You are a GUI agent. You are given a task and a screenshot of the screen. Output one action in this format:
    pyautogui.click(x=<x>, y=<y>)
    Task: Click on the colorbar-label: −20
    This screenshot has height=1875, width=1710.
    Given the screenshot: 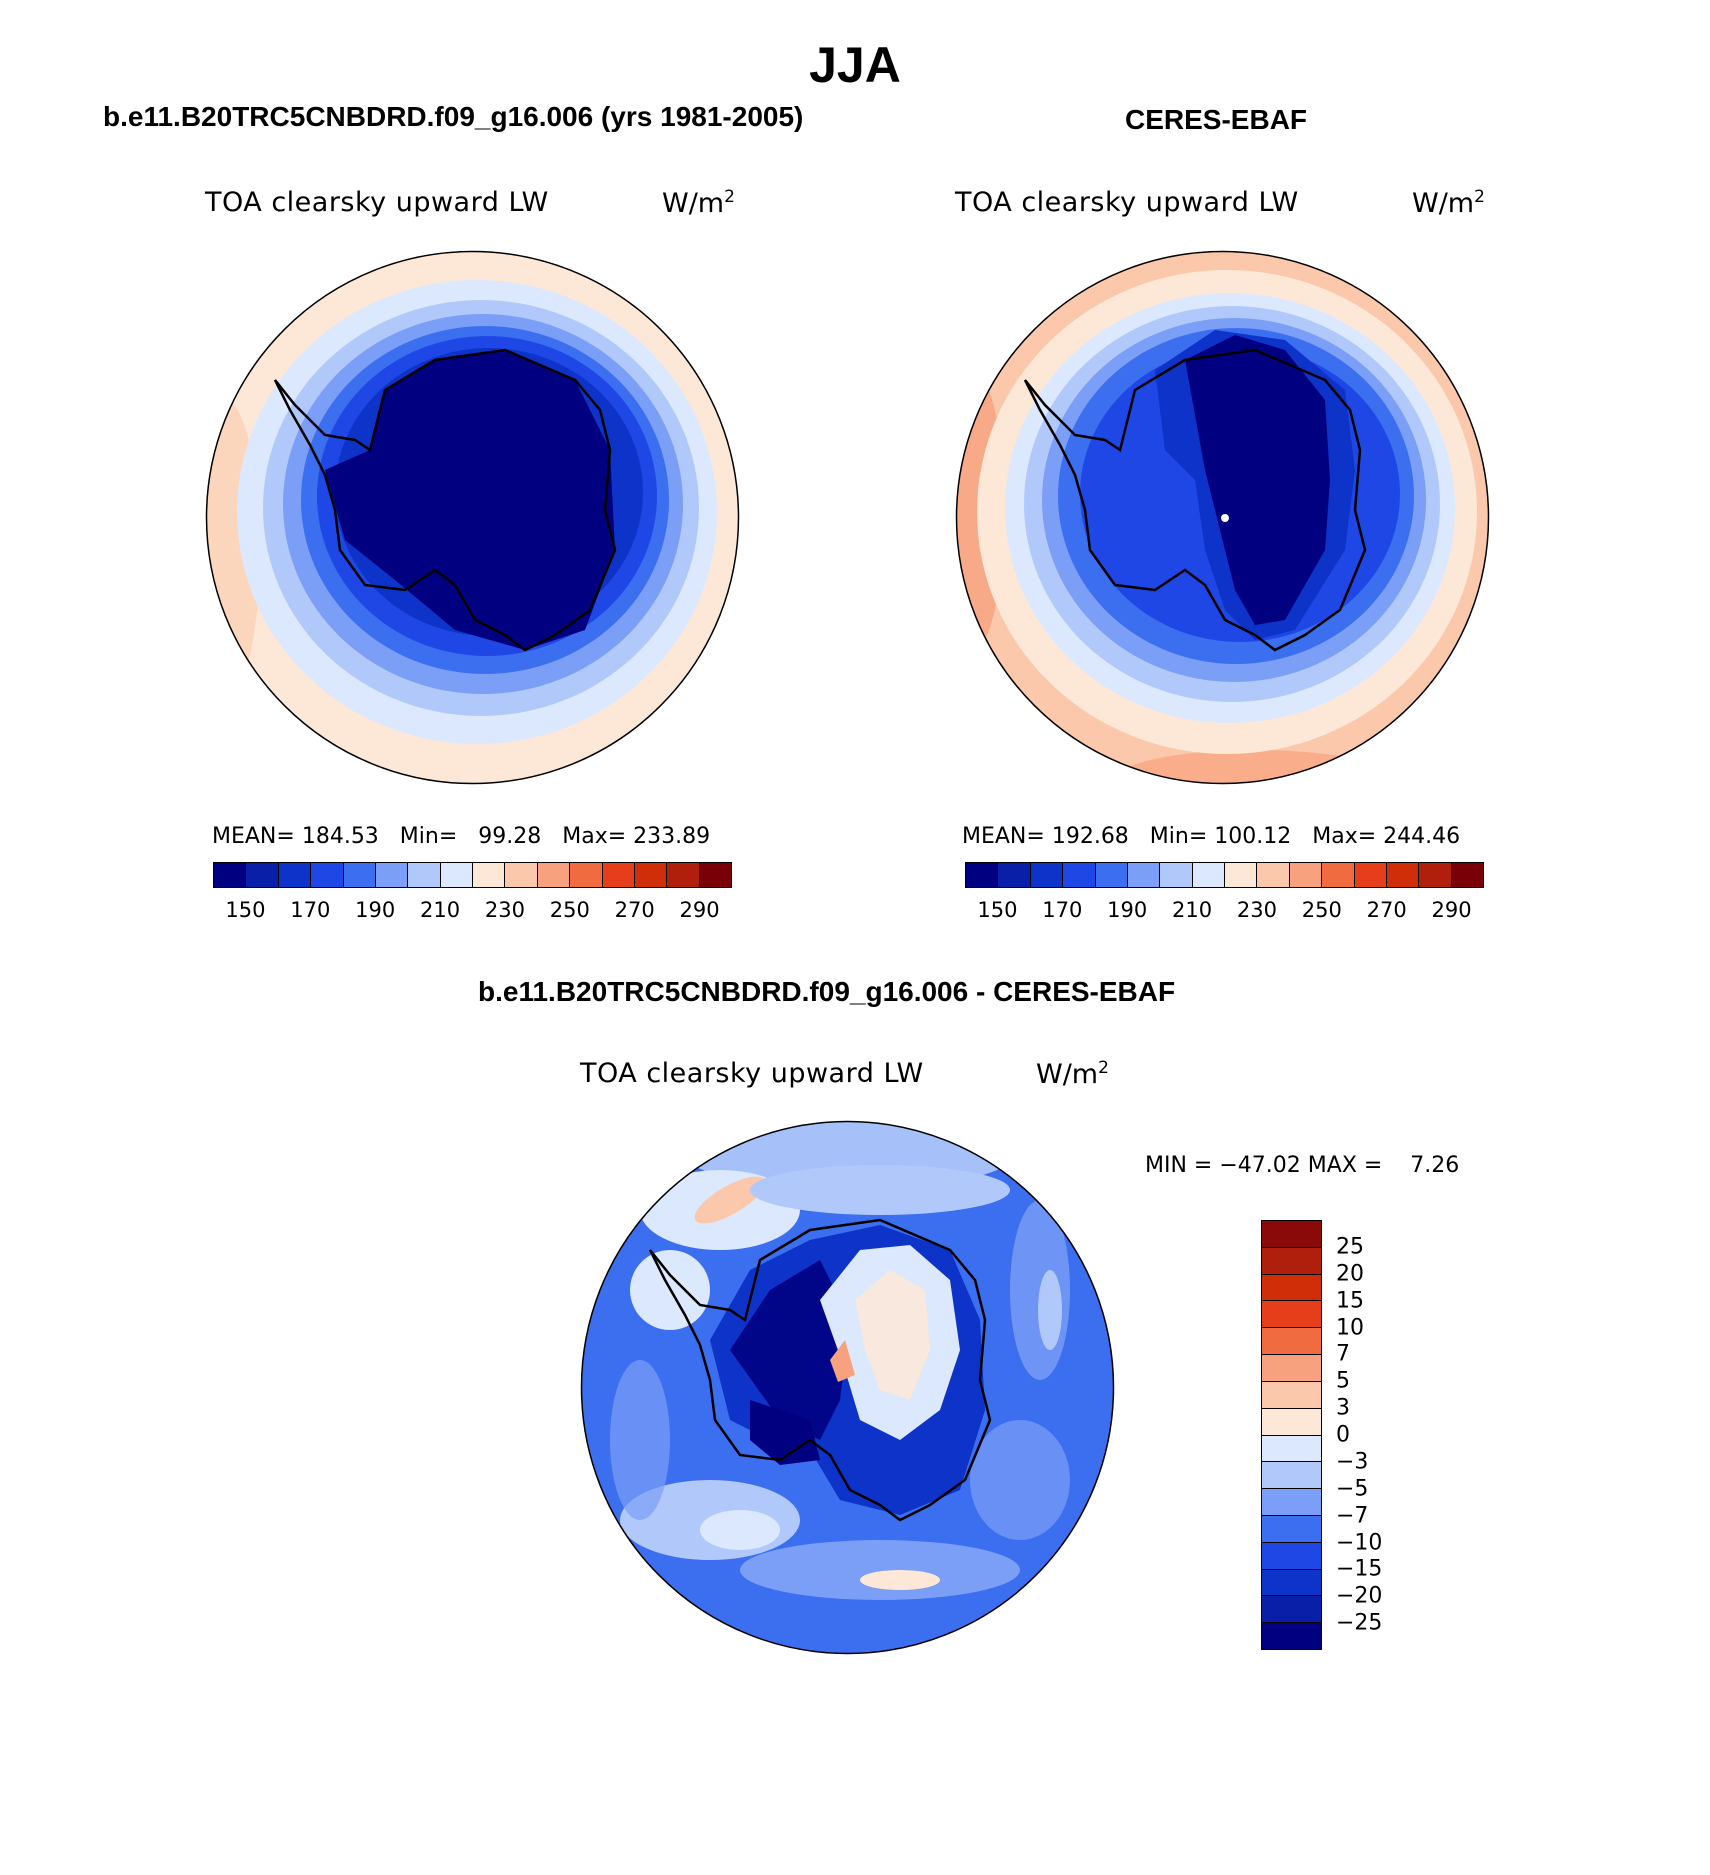 What is the action you would take?
    pyautogui.click(x=1359, y=1596)
    